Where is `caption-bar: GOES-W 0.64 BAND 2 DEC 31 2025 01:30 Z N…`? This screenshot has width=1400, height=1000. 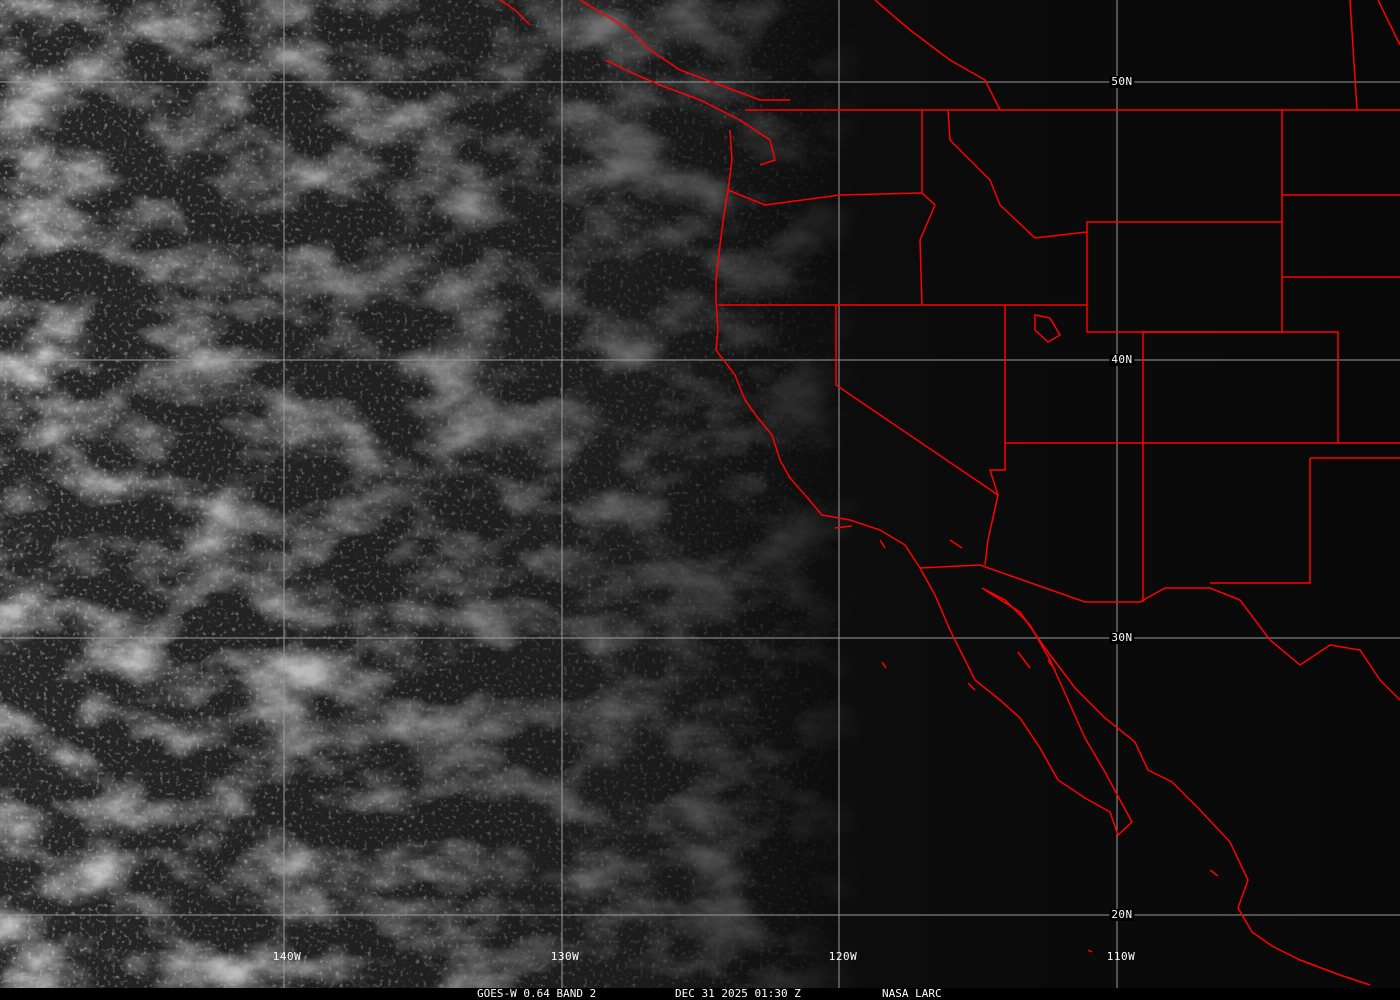
caption-bar: GOES-W 0.64 BAND 2 DEC 31 2025 01:30 Z N… is located at coordinates (700, 994).